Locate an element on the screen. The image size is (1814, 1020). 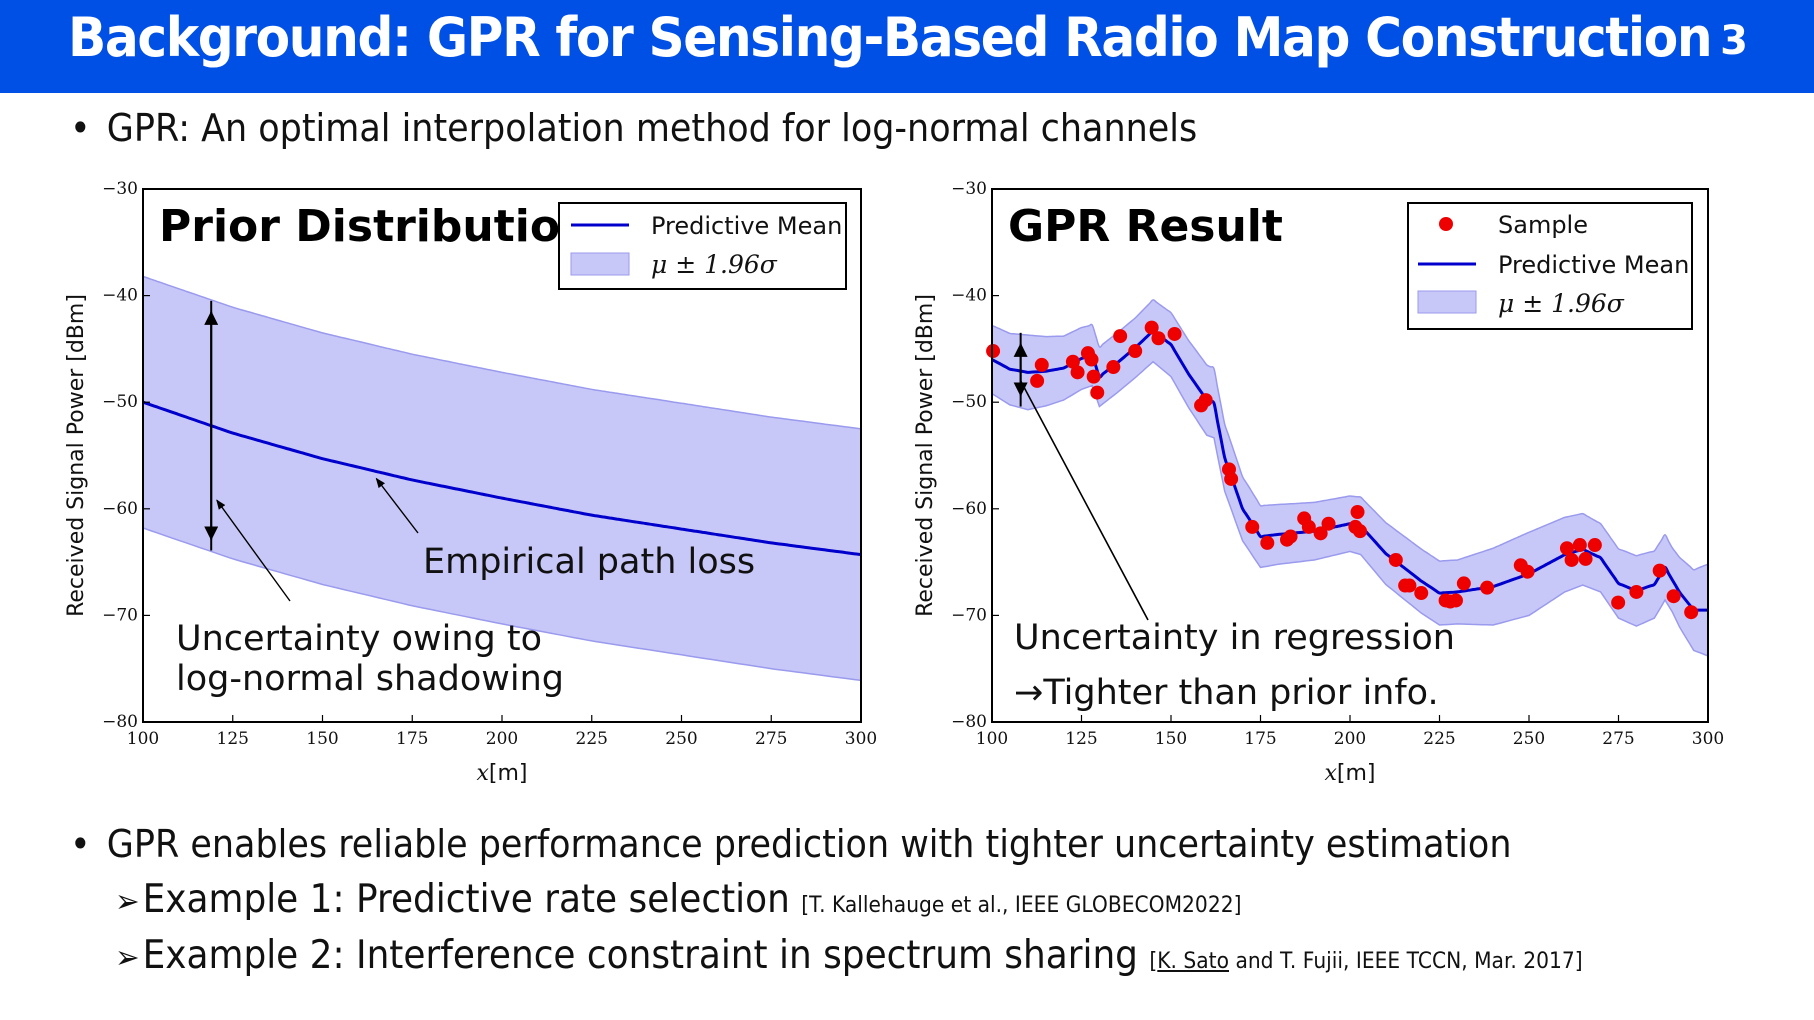
legend-label: Sample is located at coordinates (1543, 225).